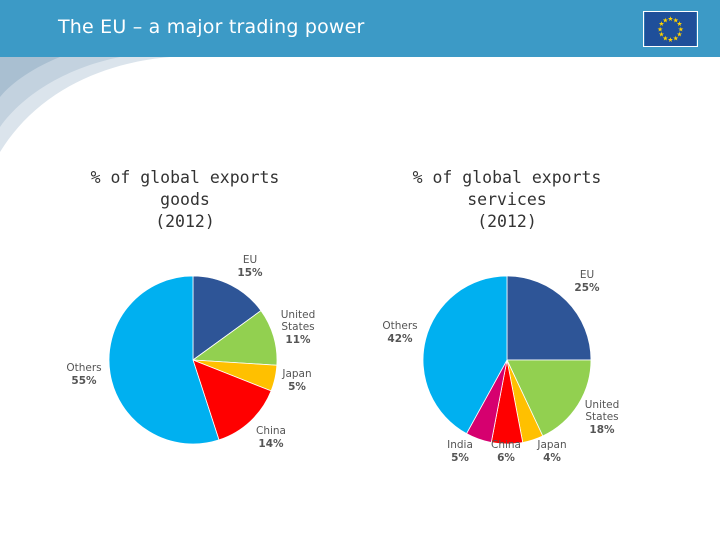  Describe the element at coordinates (271, 444) in the screenshot. I see `slice-value-label: 14%` at that location.